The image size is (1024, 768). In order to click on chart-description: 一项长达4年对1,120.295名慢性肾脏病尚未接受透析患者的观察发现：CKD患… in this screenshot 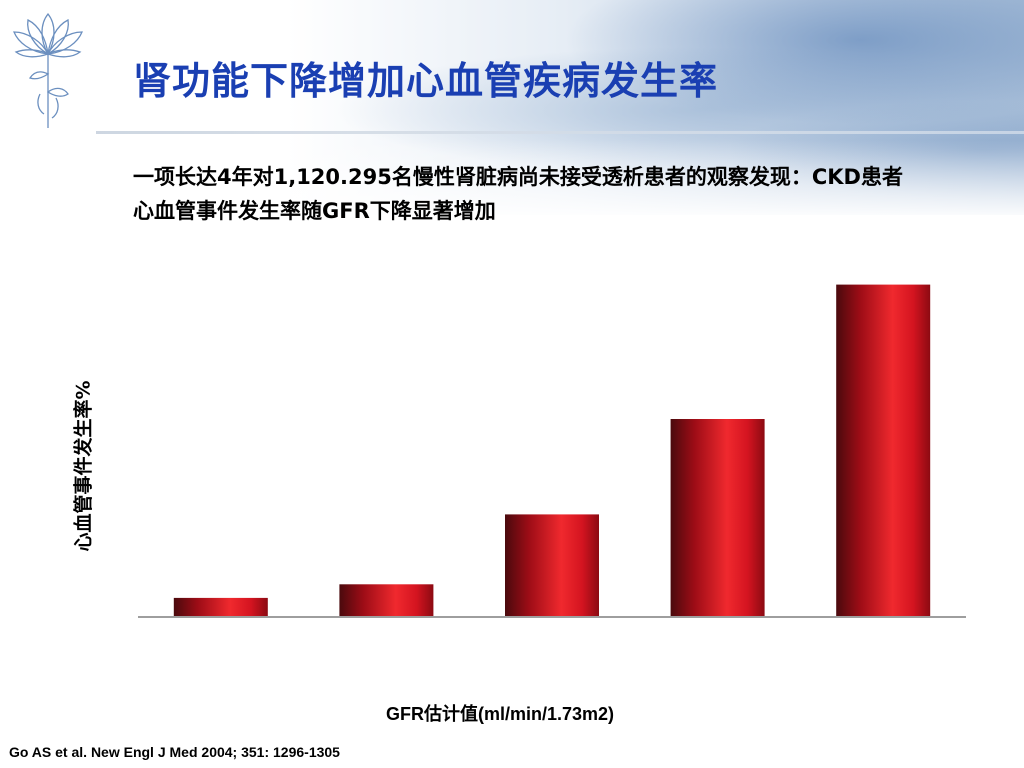, I will do `click(518, 194)`.